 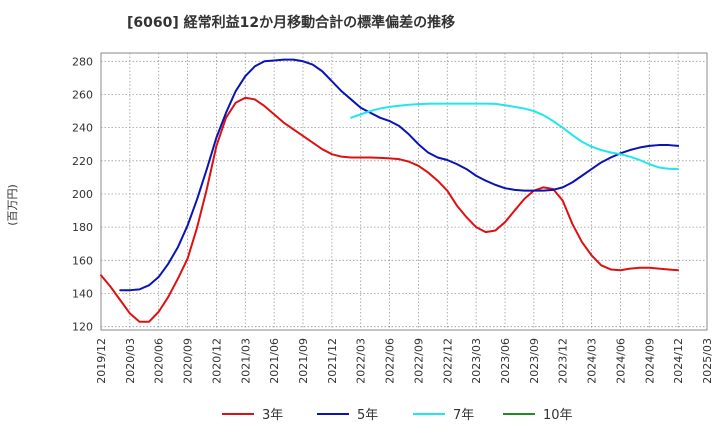 What do you see at coordinates (505, 361) in the screenshot?
I see `x-tick-label: 2023/06` at bounding box center [505, 361].